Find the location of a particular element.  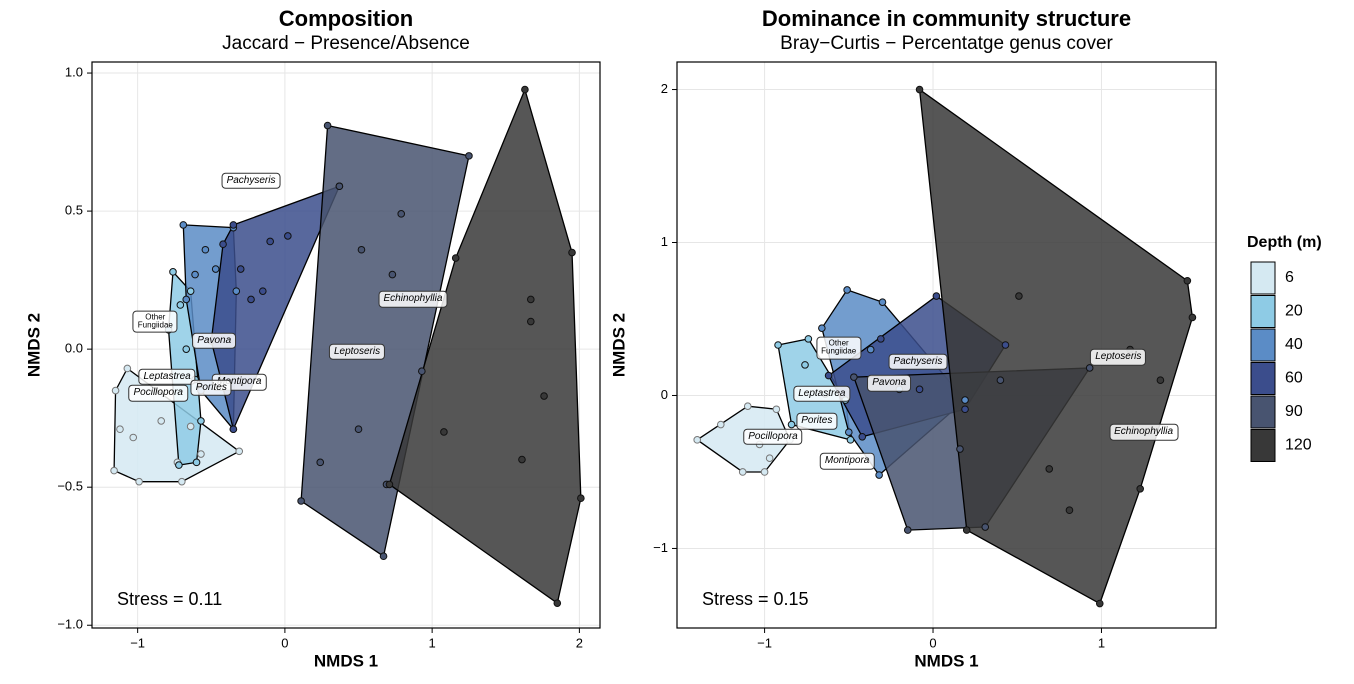

stress-annotation: Stress = 0.15 is located at coordinates (755, 599).